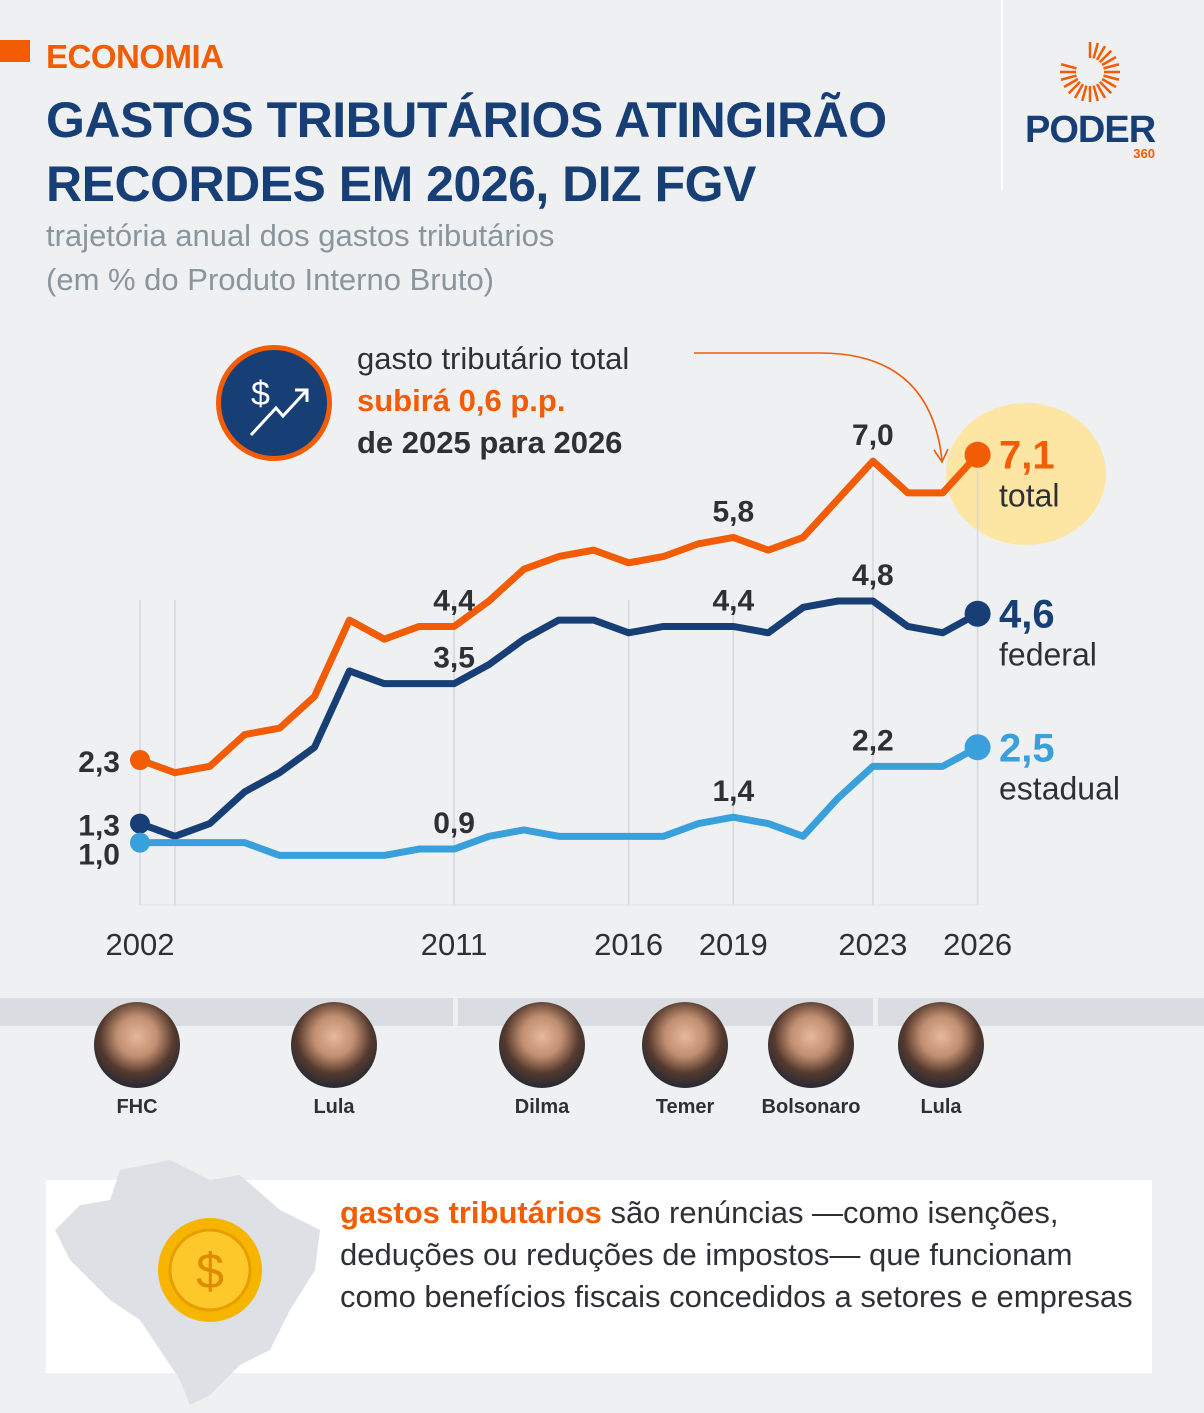 Image resolution: width=1204 pixels, height=1413 pixels. I want to click on data-label-federal: 4,8, so click(873, 575).